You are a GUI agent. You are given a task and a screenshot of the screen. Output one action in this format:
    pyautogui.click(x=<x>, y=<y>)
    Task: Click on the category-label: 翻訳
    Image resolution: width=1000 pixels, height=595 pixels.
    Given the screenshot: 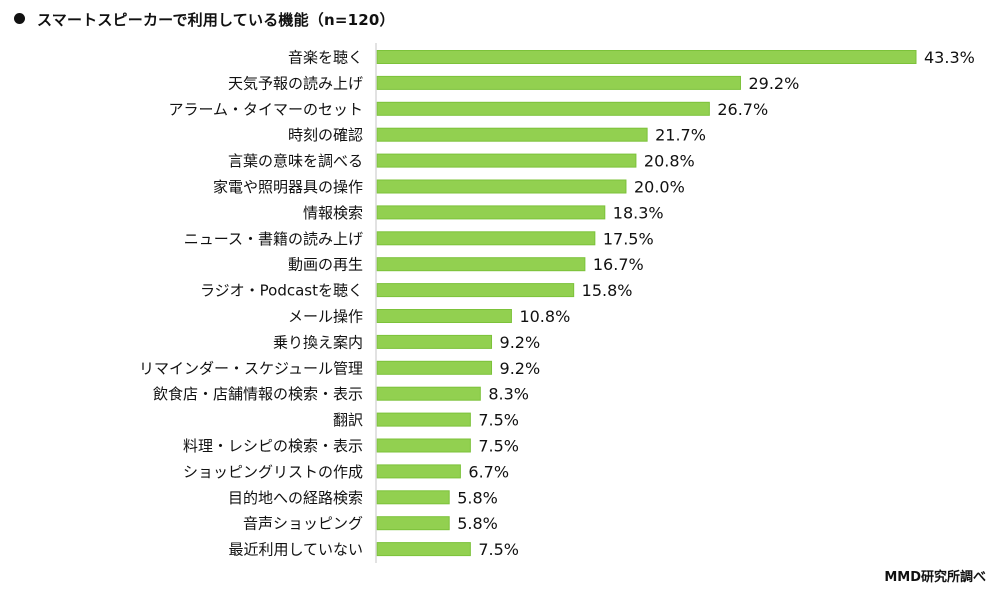 What is the action you would take?
    pyautogui.click(x=348, y=420)
    